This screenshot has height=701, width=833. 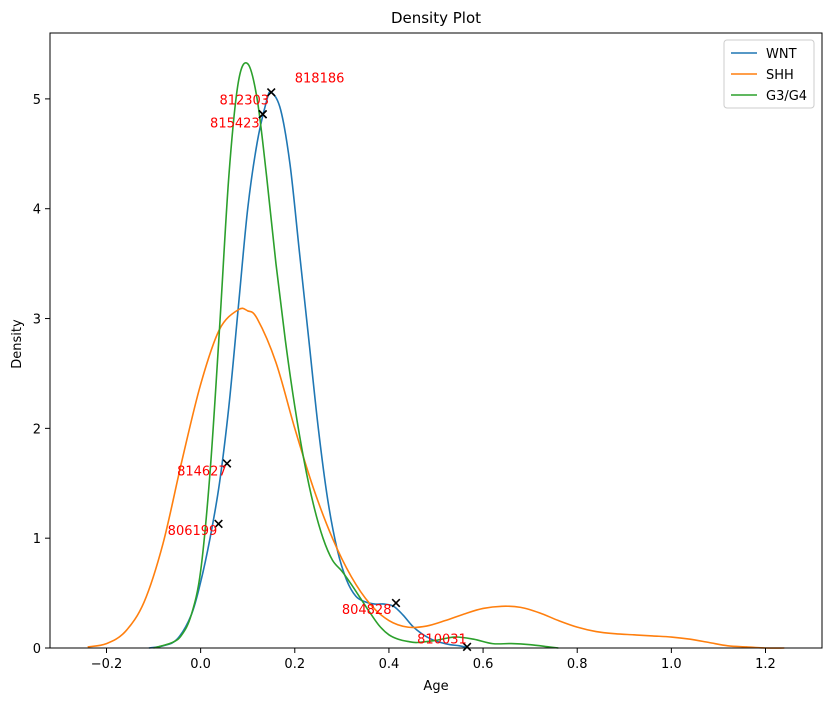 What do you see at coordinates (200, 664) in the screenshot?
I see `x-tick-label: 0.0` at bounding box center [200, 664].